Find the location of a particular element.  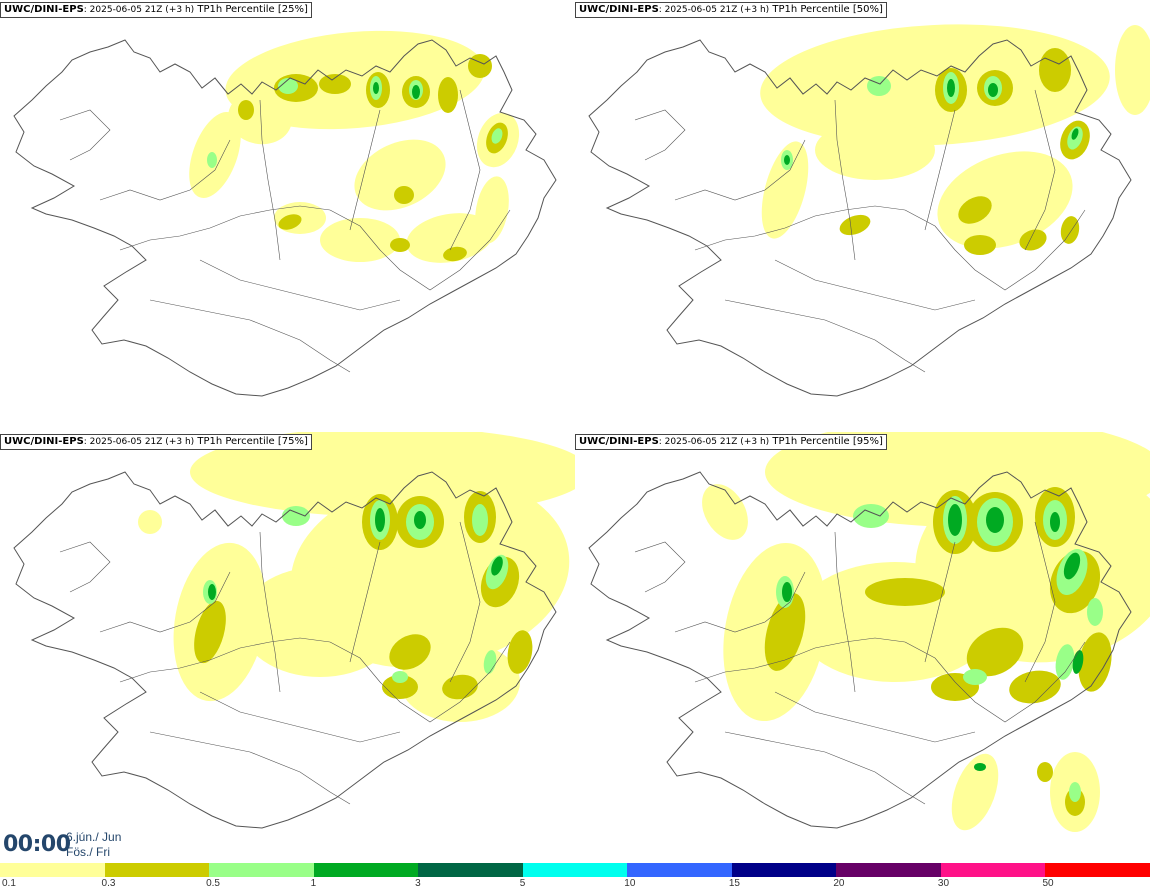

valid-date-line1: 6.jún./ Jun is located at coordinates (94, 837).